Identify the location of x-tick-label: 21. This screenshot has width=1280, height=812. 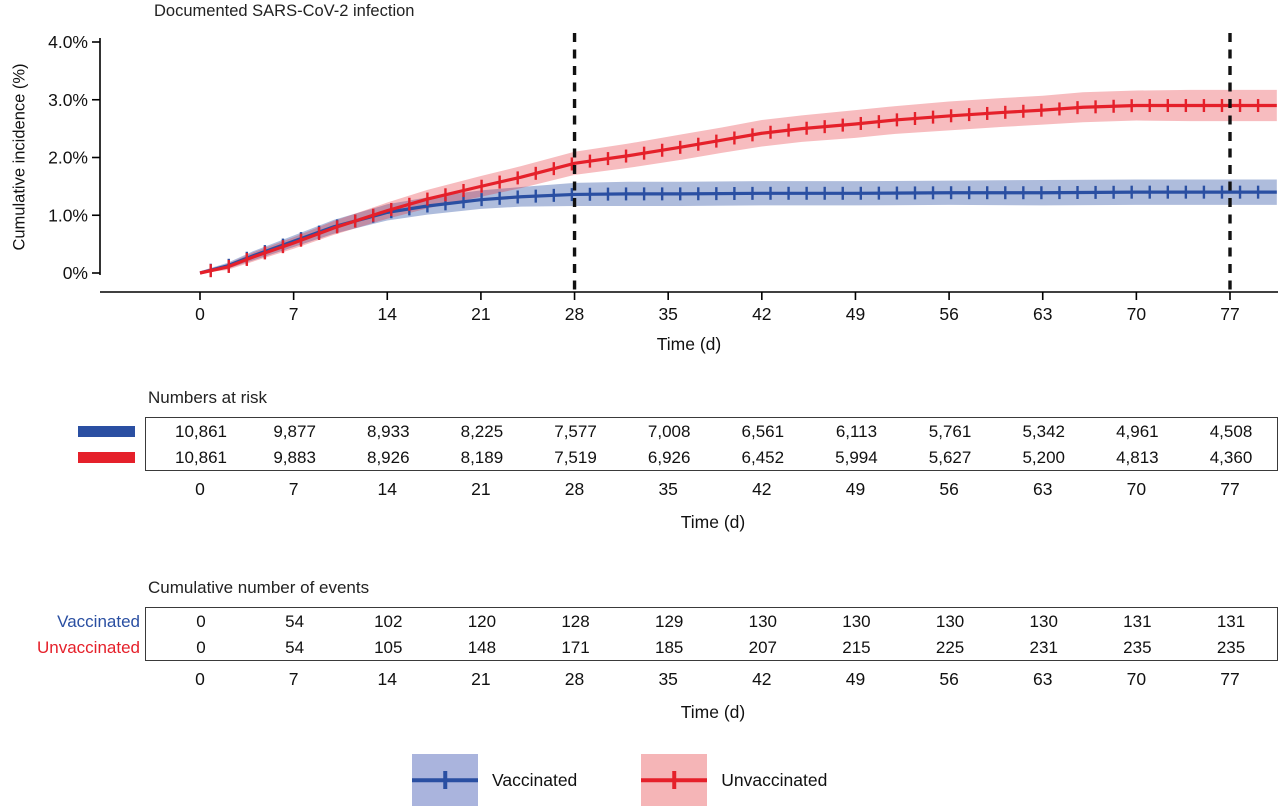
(480, 314).